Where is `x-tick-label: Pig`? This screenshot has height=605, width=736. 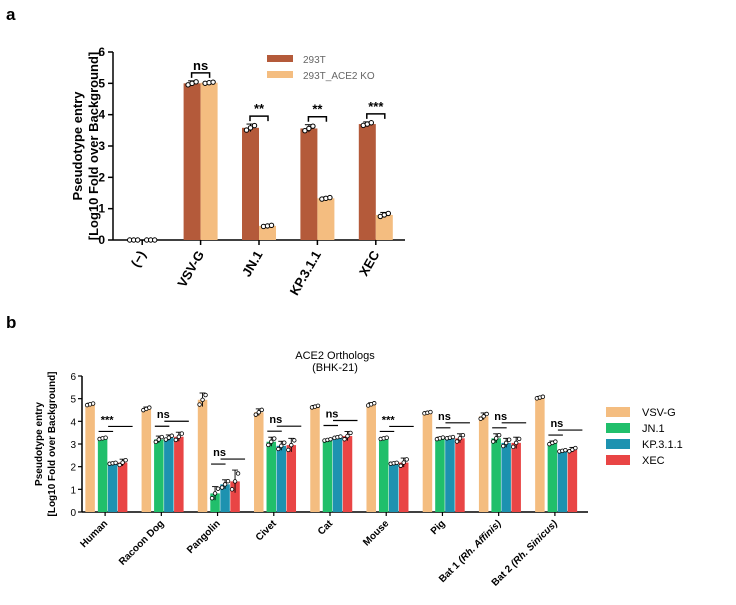
x-tick-label: Pig is located at coordinates (438, 527).